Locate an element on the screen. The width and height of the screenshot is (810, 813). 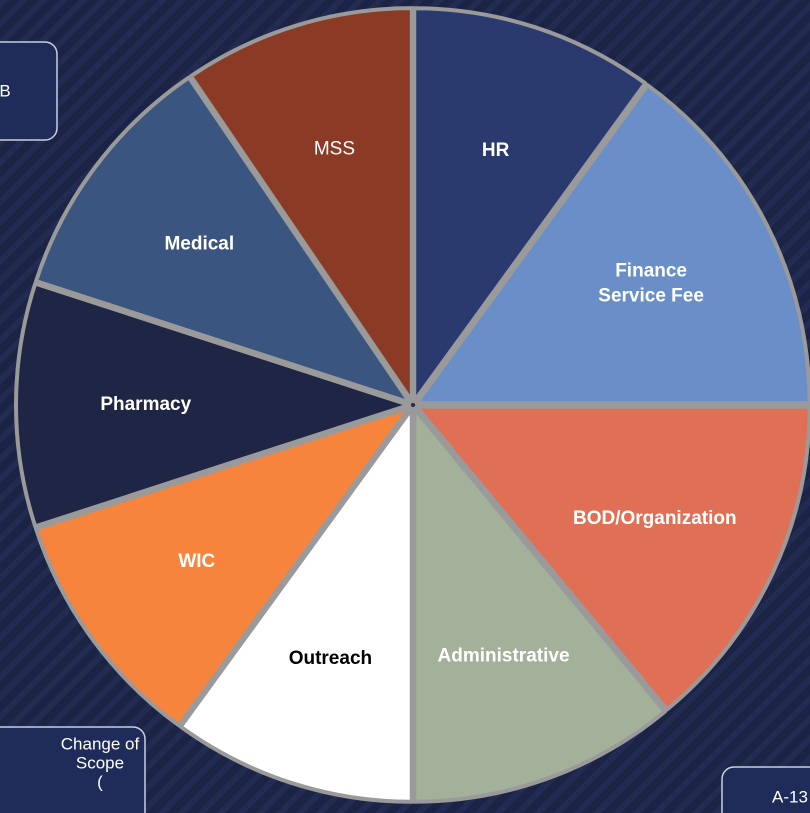
slice-label: HR is located at coordinates (496, 150).